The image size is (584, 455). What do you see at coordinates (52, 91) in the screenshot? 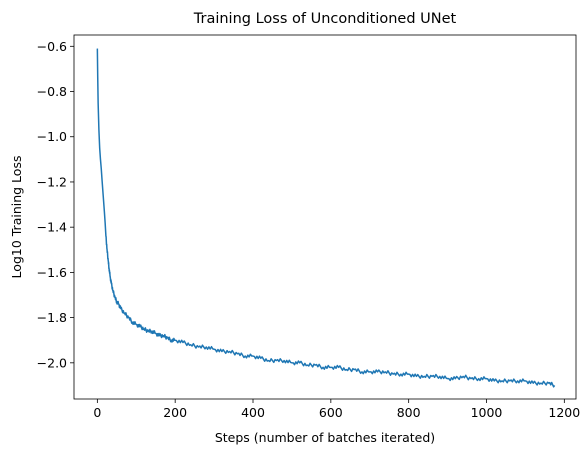
I see `y-tick-label: −0.8` at bounding box center [52, 91].